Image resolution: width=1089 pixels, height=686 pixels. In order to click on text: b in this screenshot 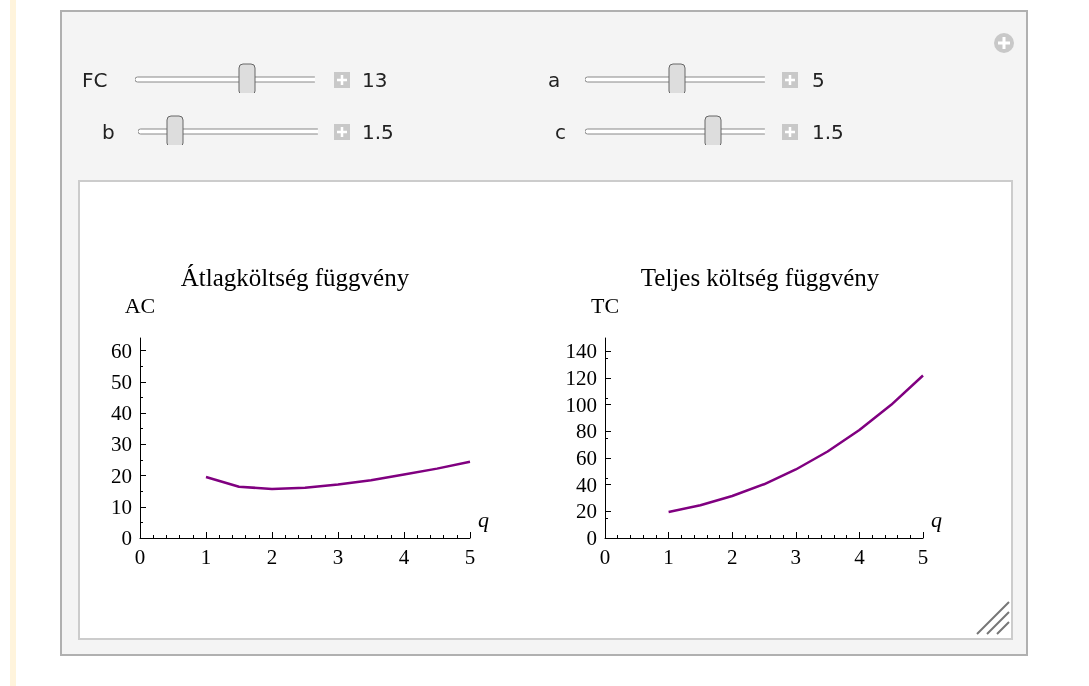, I will do `click(108, 132)`.